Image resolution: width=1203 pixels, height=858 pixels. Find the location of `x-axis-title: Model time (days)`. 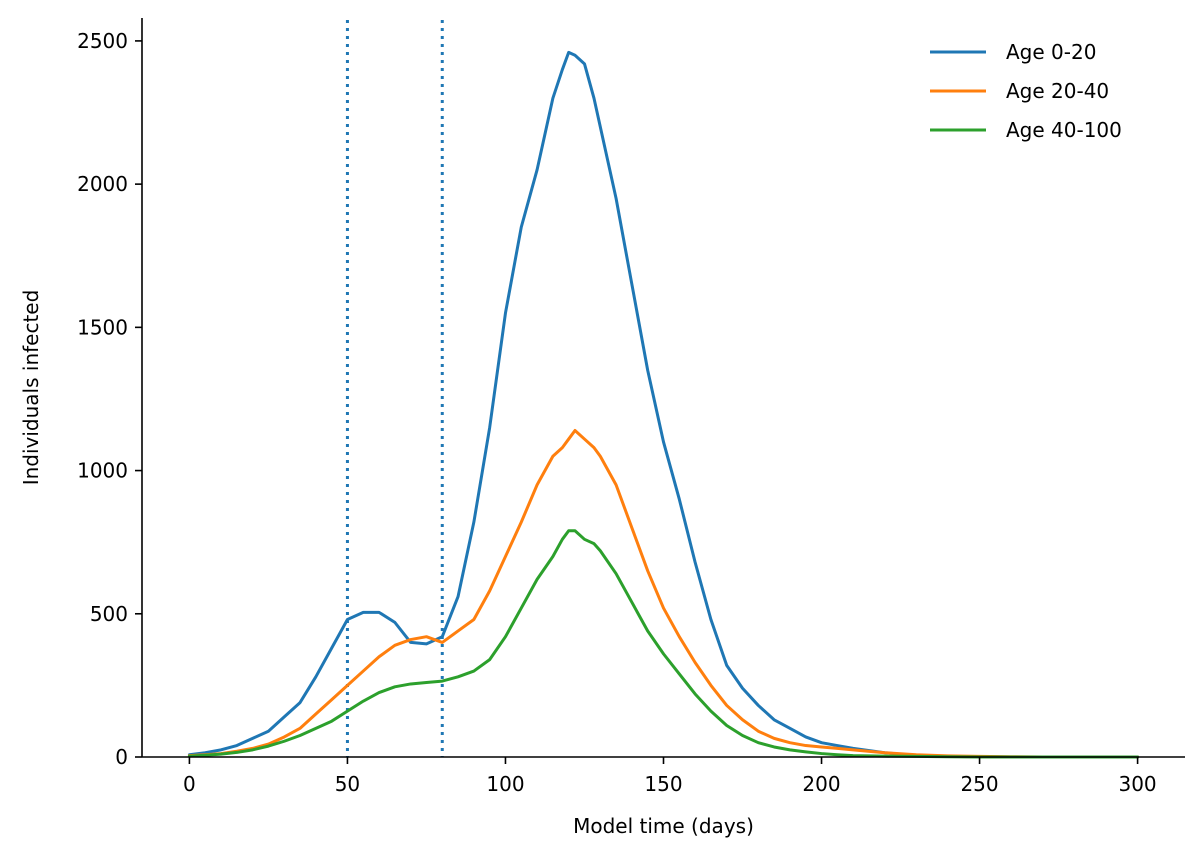

x-axis-title: Model time (days) is located at coordinates (663, 826).